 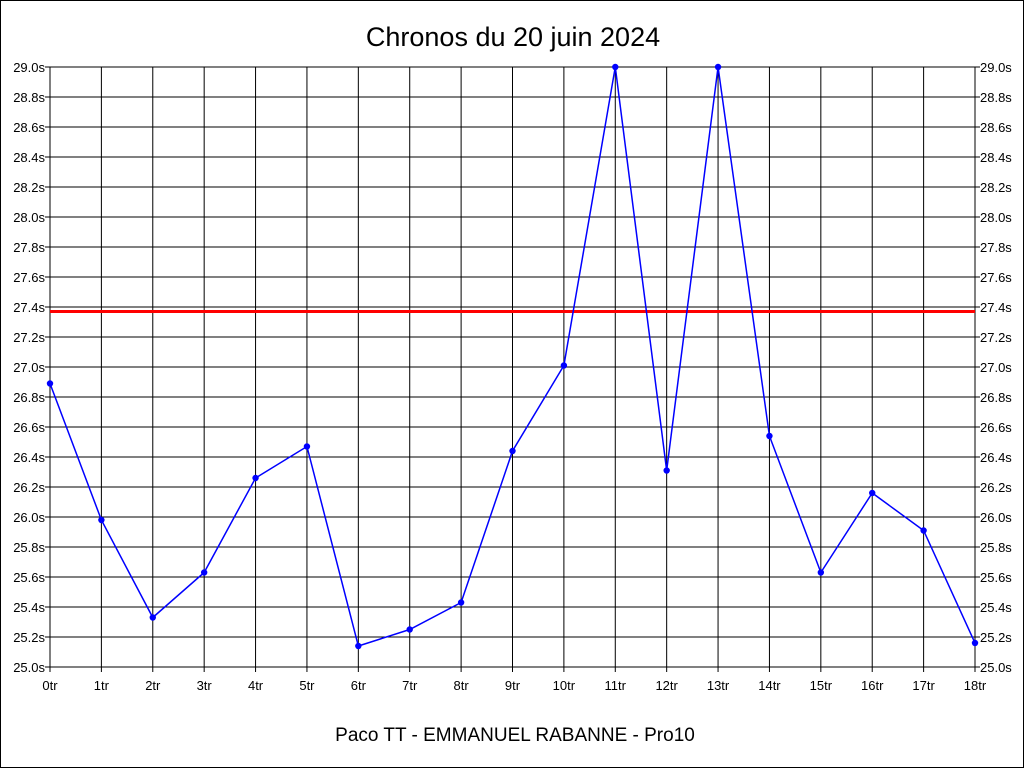 I want to click on y-tick-label-left: 25.2s, so click(x=29, y=637).